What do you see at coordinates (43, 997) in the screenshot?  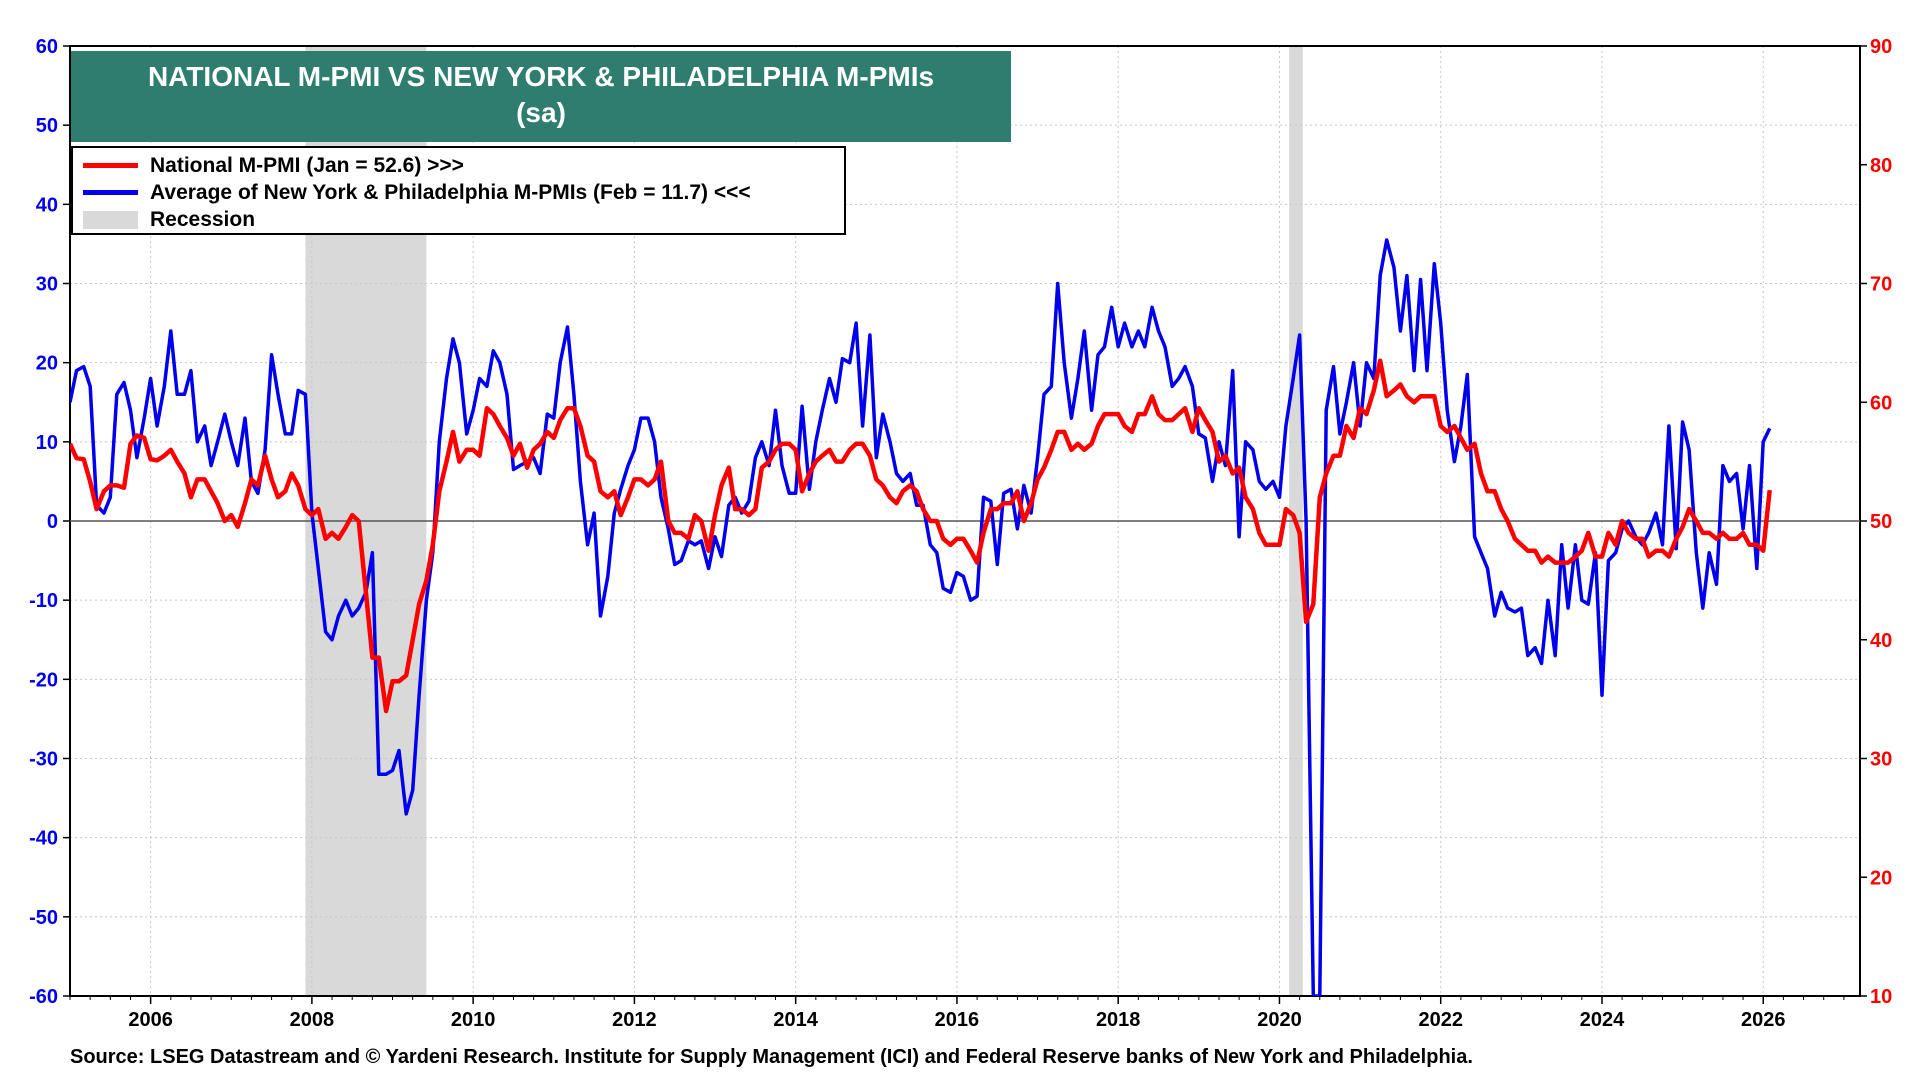 I see `left-tick-label: -60` at bounding box center [43, 997].